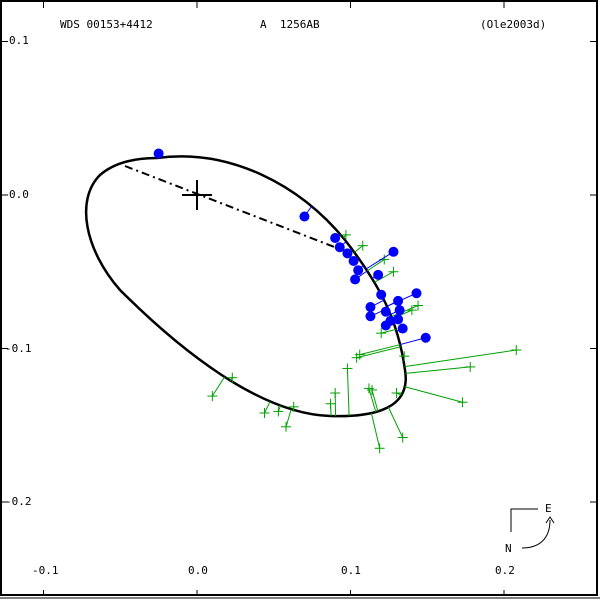 The image size is (600, 600). What do you see at coordinates (351, 570) in the screenshot?
I see `x-tick-label: 0.1` at bounding box center [351, 570].